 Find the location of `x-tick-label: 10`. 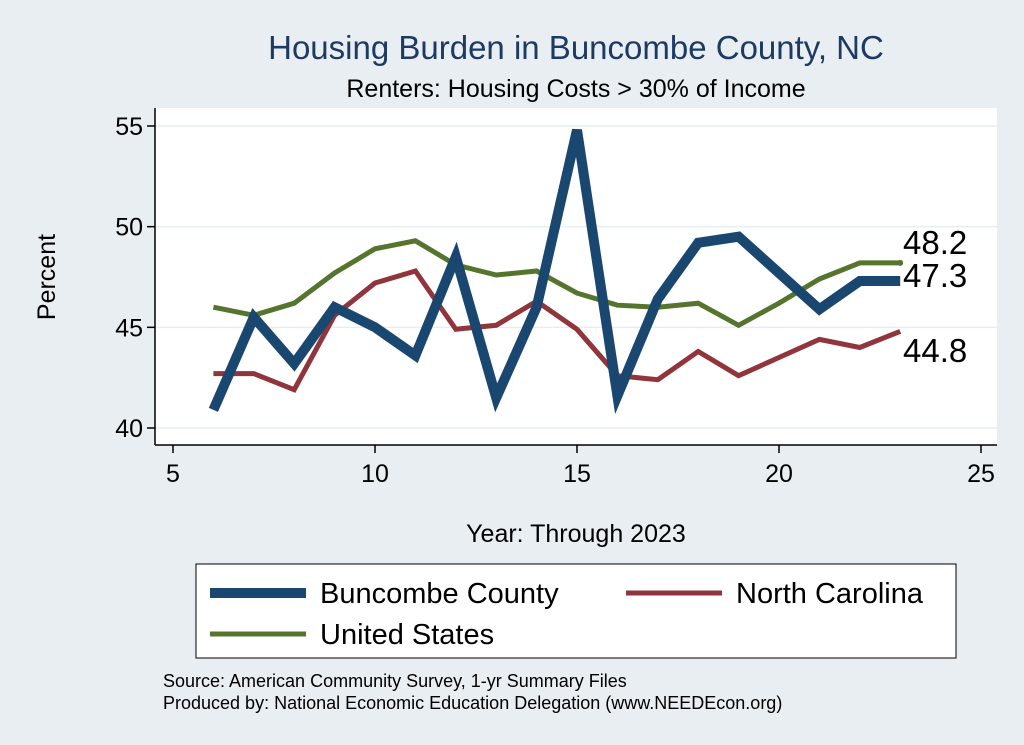

x-tick-label: 10 is located at coordinates (375, 474).